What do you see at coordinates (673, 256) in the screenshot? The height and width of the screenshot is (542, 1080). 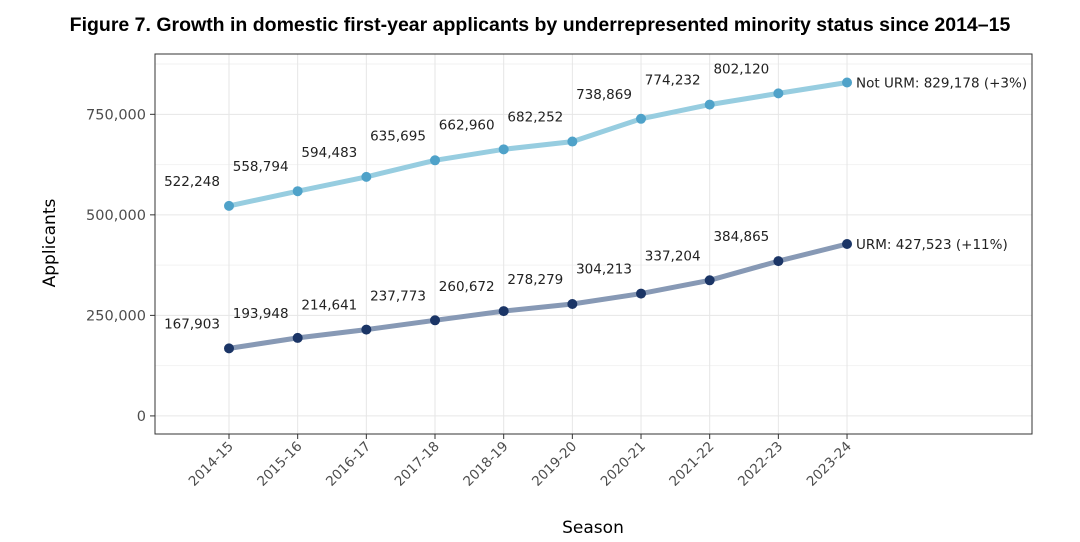 I see `data-label: 337,204` at bounding box center [673, 256].